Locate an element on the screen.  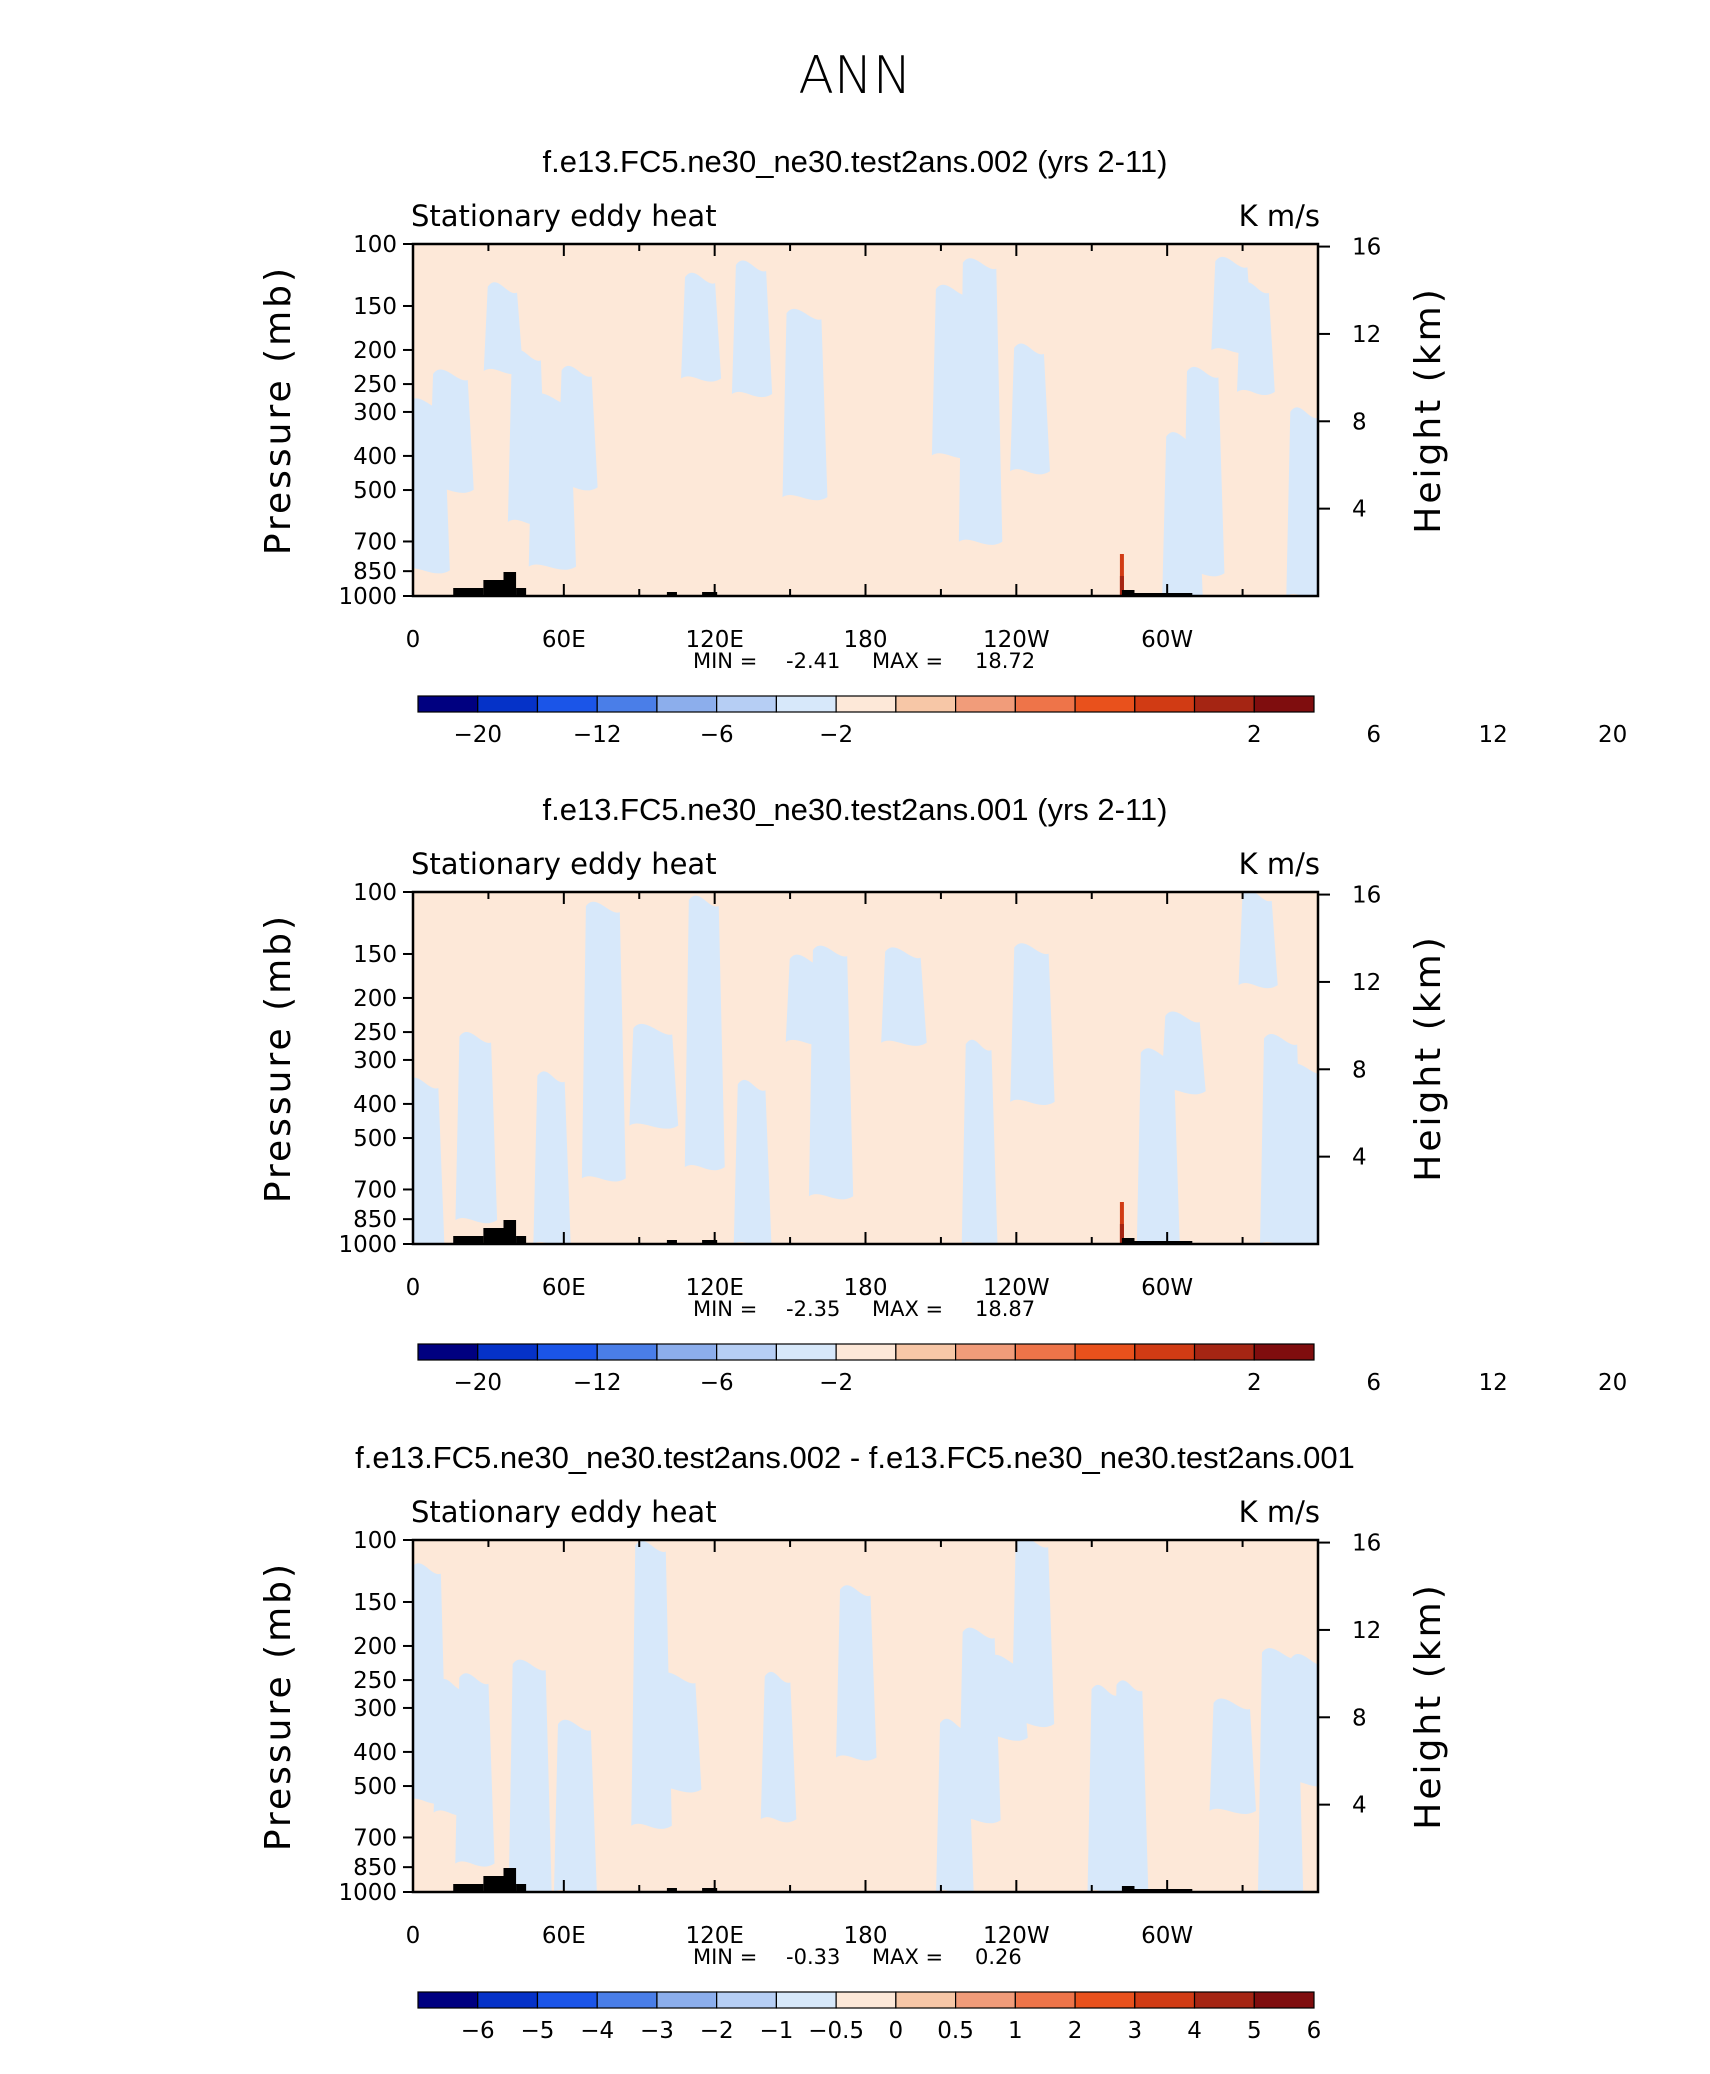
colorbar-label: −0.5 is located at coordinates (836, 2031).